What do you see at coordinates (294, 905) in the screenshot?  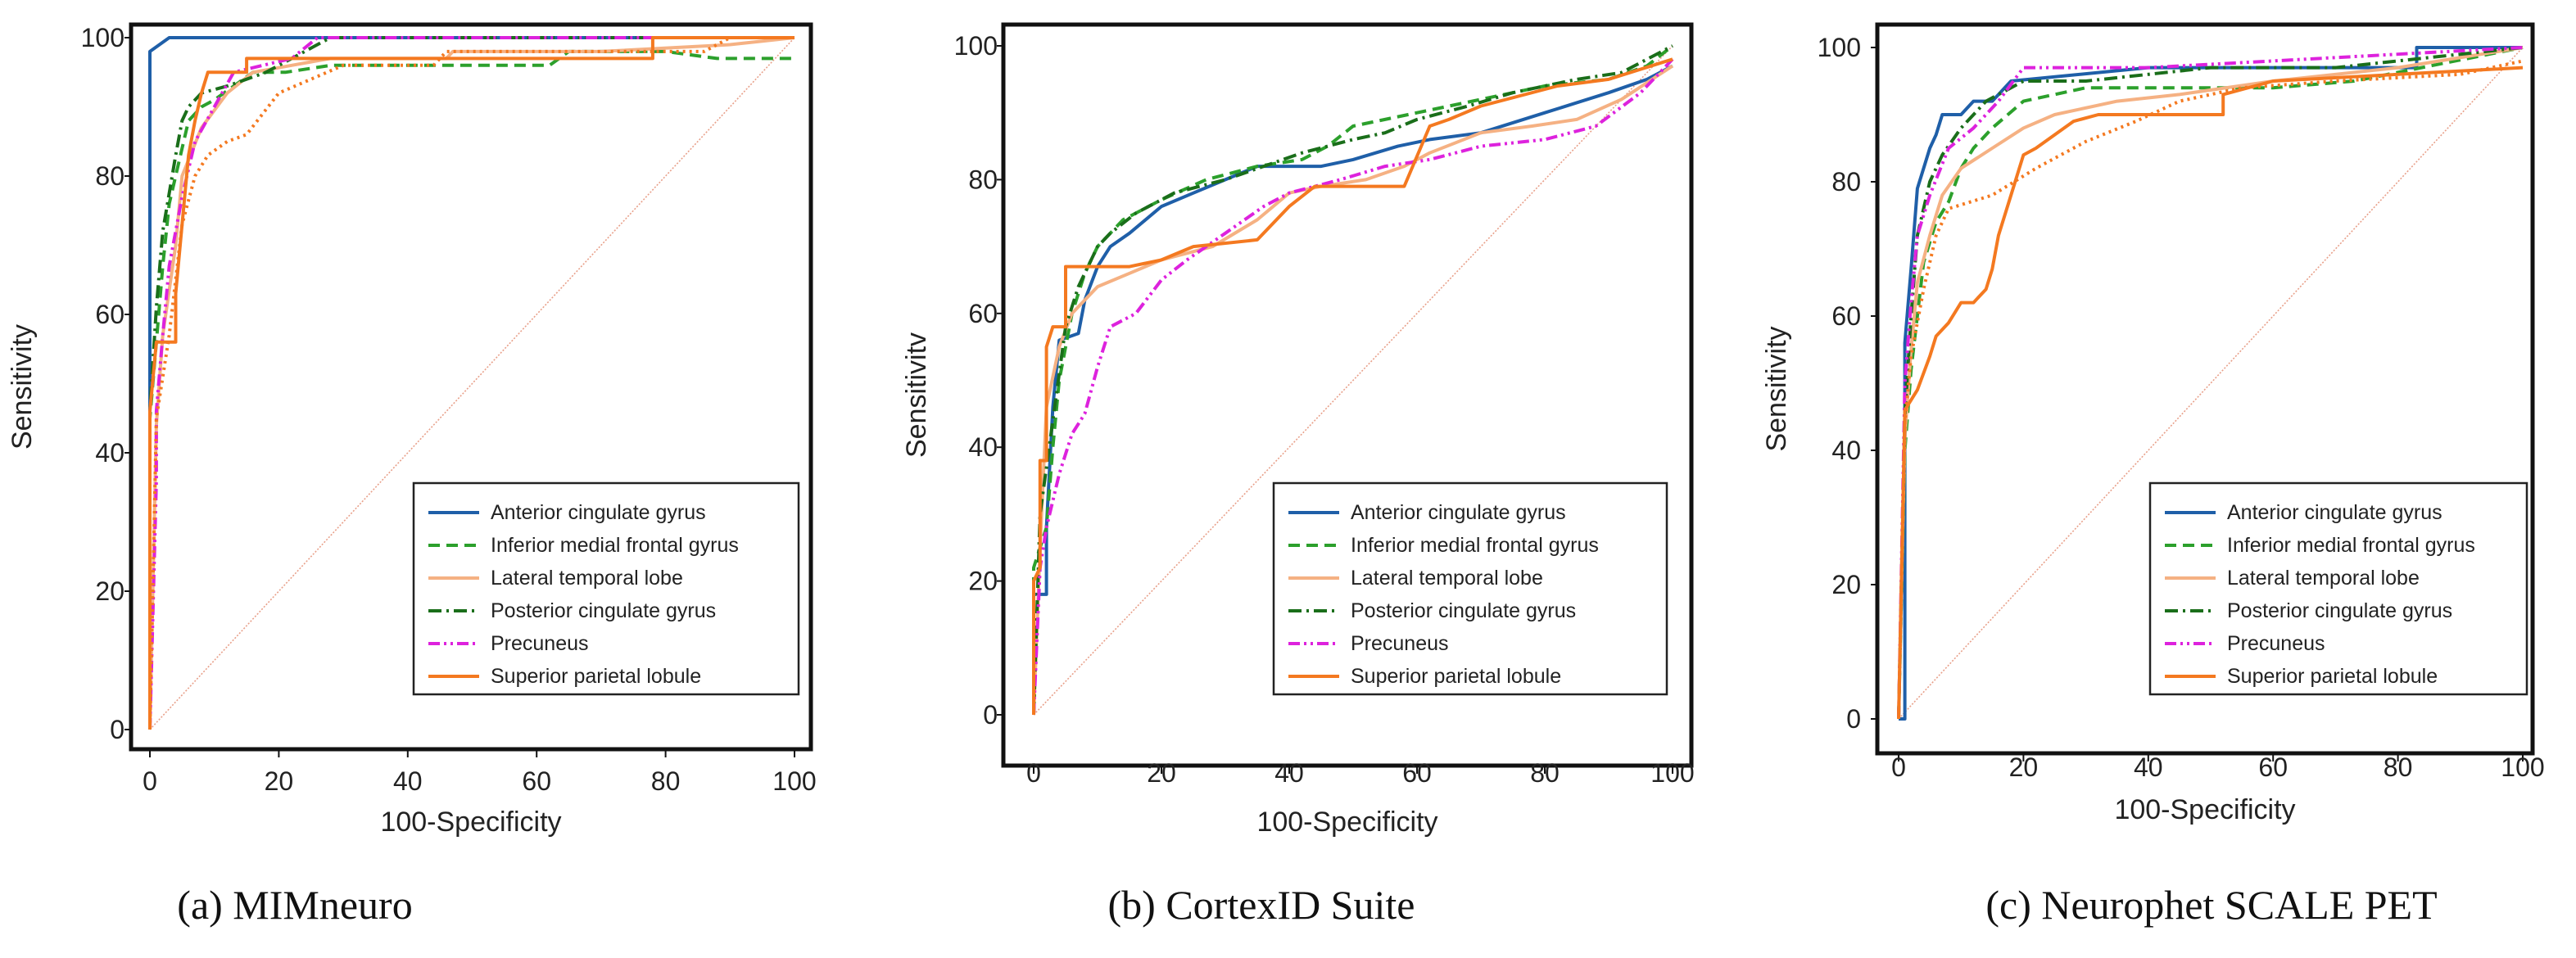 I see `panel-caption: (a) MIMneuro` at bounding box center [294, 905].